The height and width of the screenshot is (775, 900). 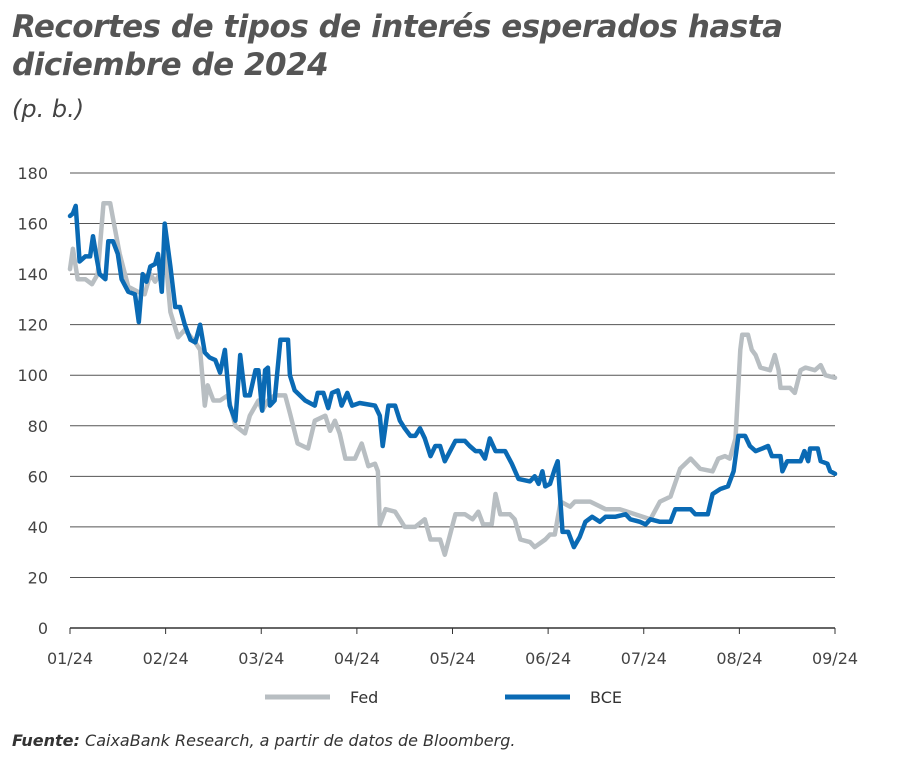 What do you see at coordinates (364, 697) in the screenshot?
I see `legend-label-fed: Fed` at bounding box center [364, 697].